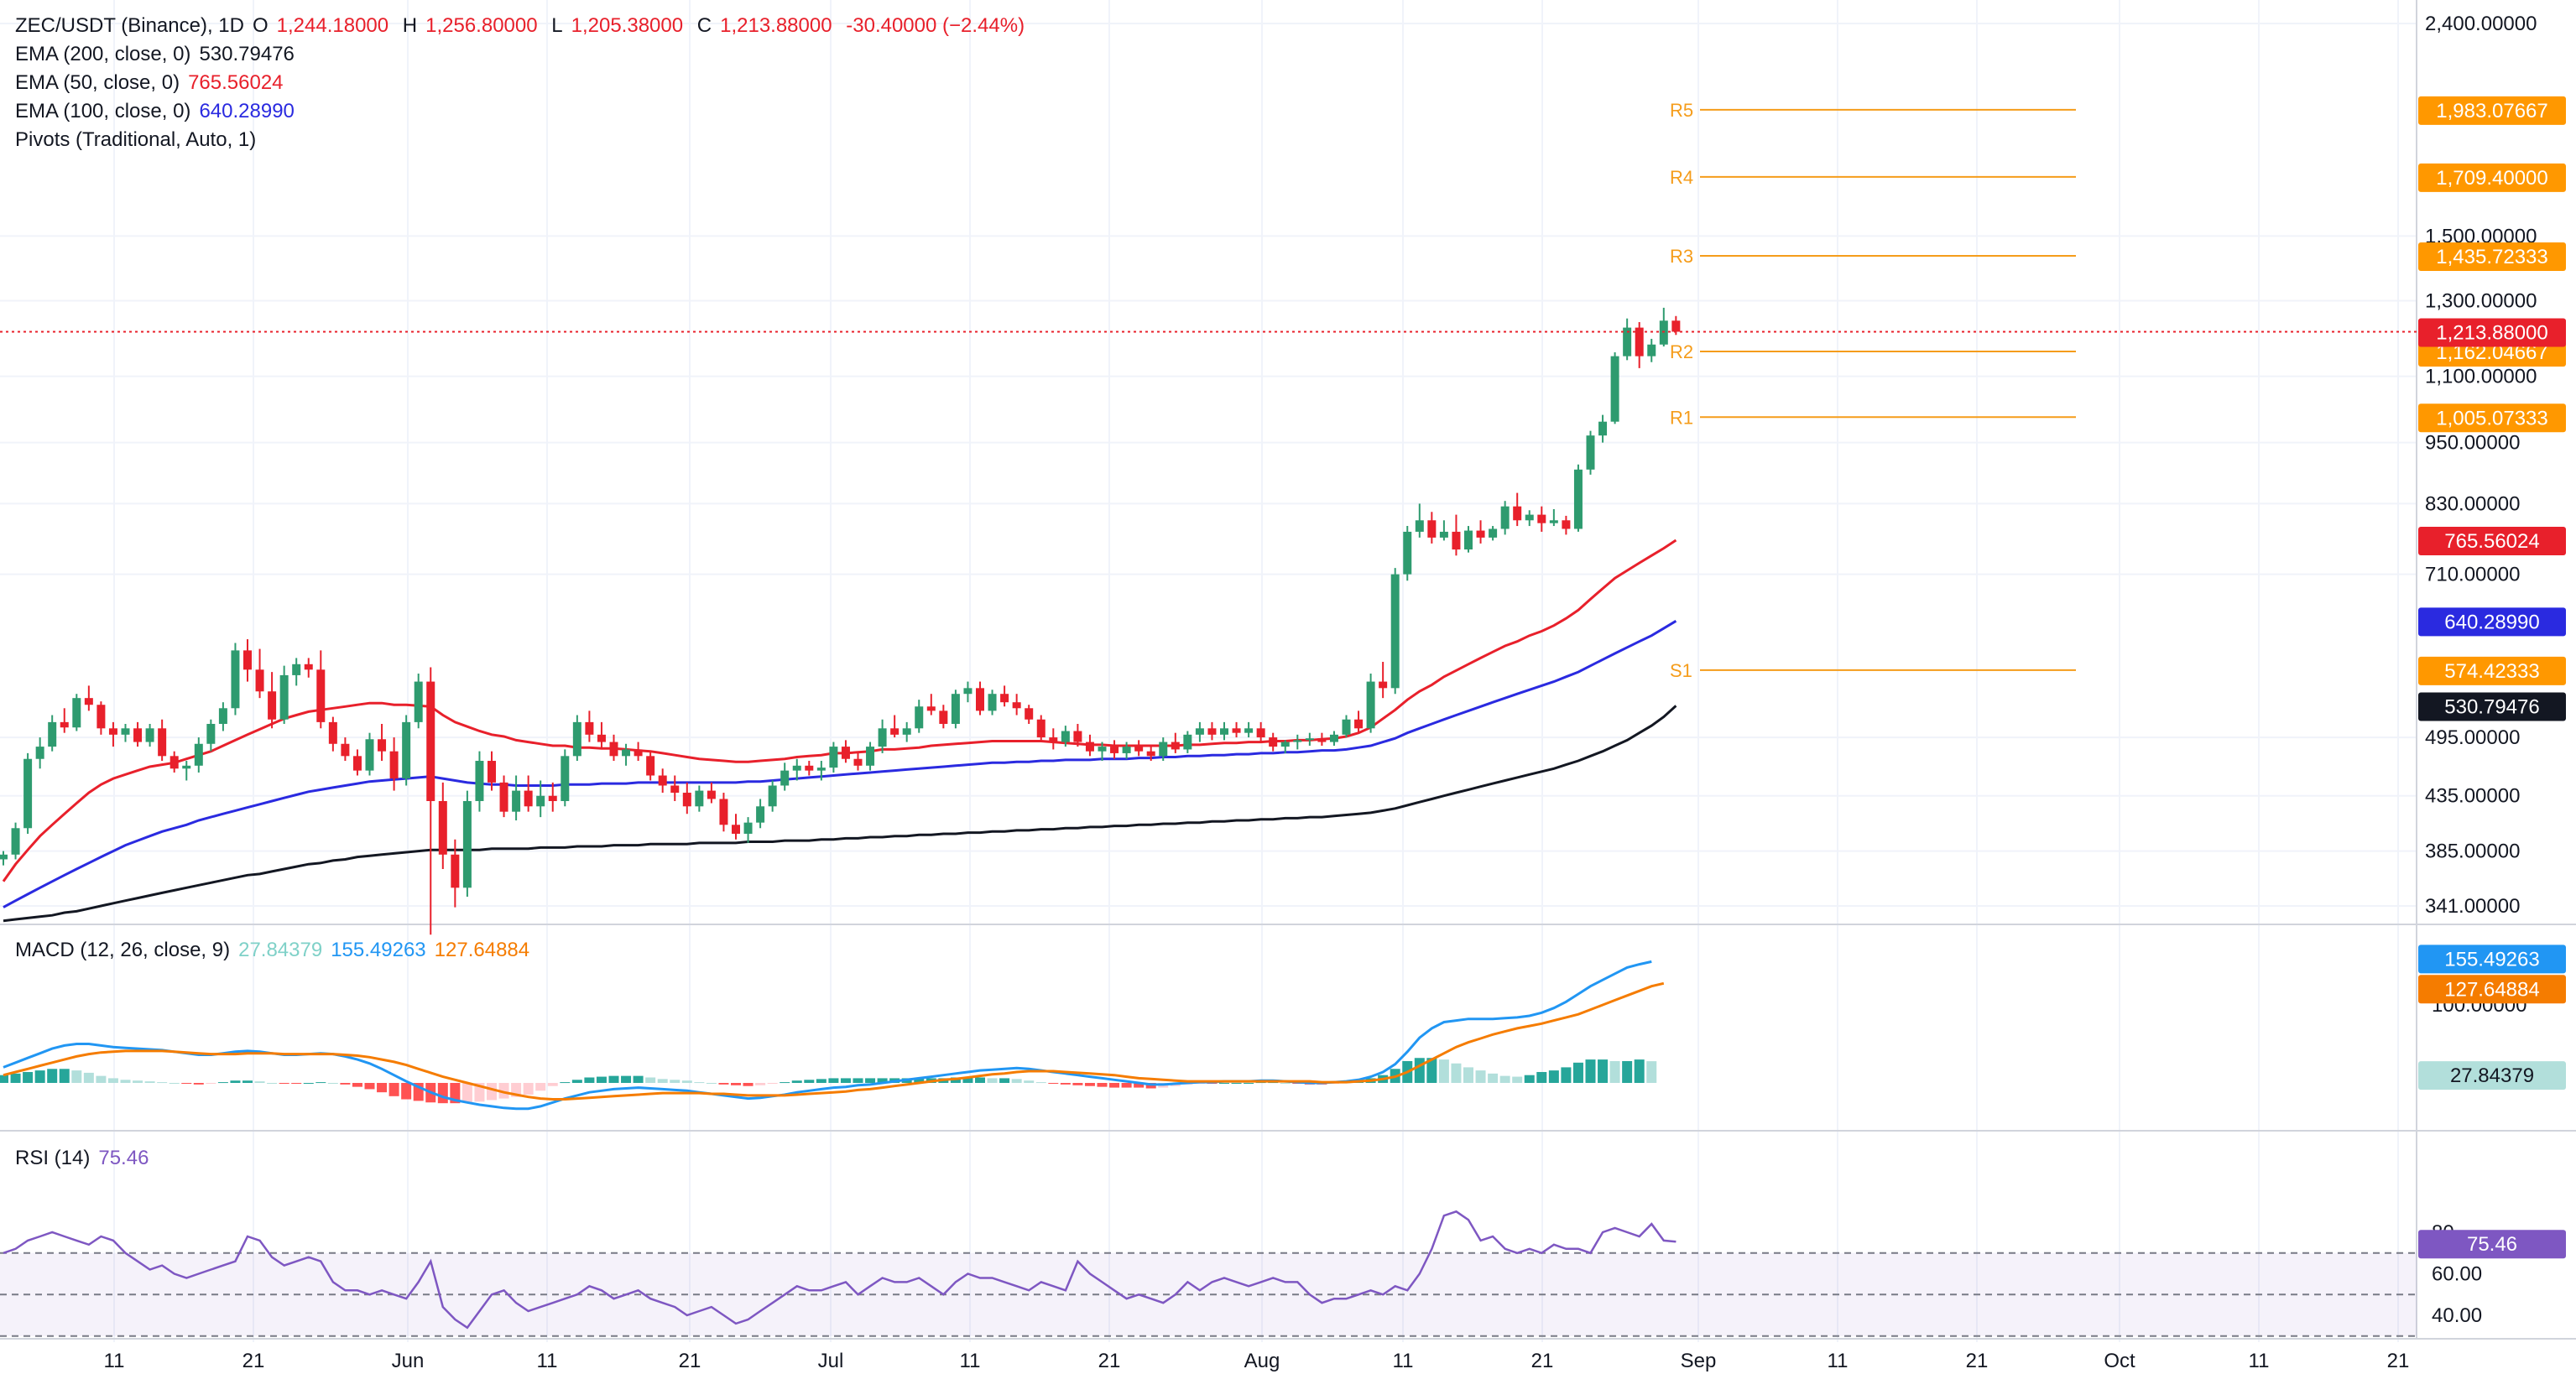 The image size is (2576, 1400). Describe the element at coordinates (139, 140) in the screenshot. I see `pivots-legend: Pivots (Traditional, Auto, 1)` at that location.